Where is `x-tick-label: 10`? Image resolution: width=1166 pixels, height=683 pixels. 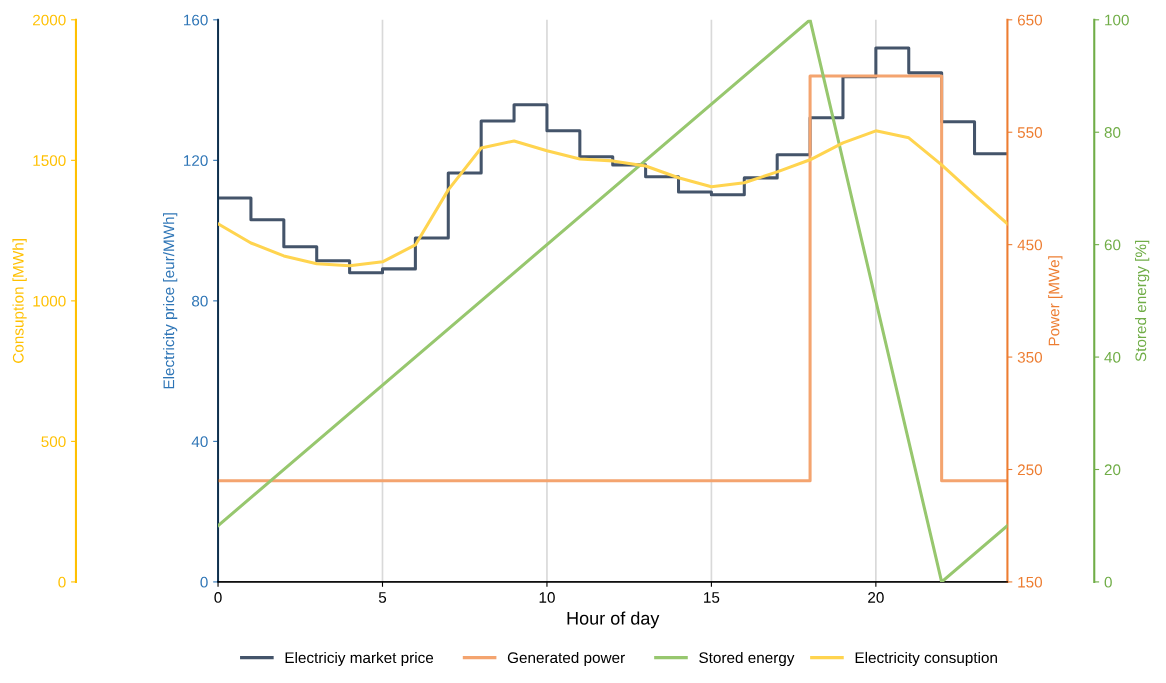 x-tick-label: 10 is located at coordinates (547, 597).